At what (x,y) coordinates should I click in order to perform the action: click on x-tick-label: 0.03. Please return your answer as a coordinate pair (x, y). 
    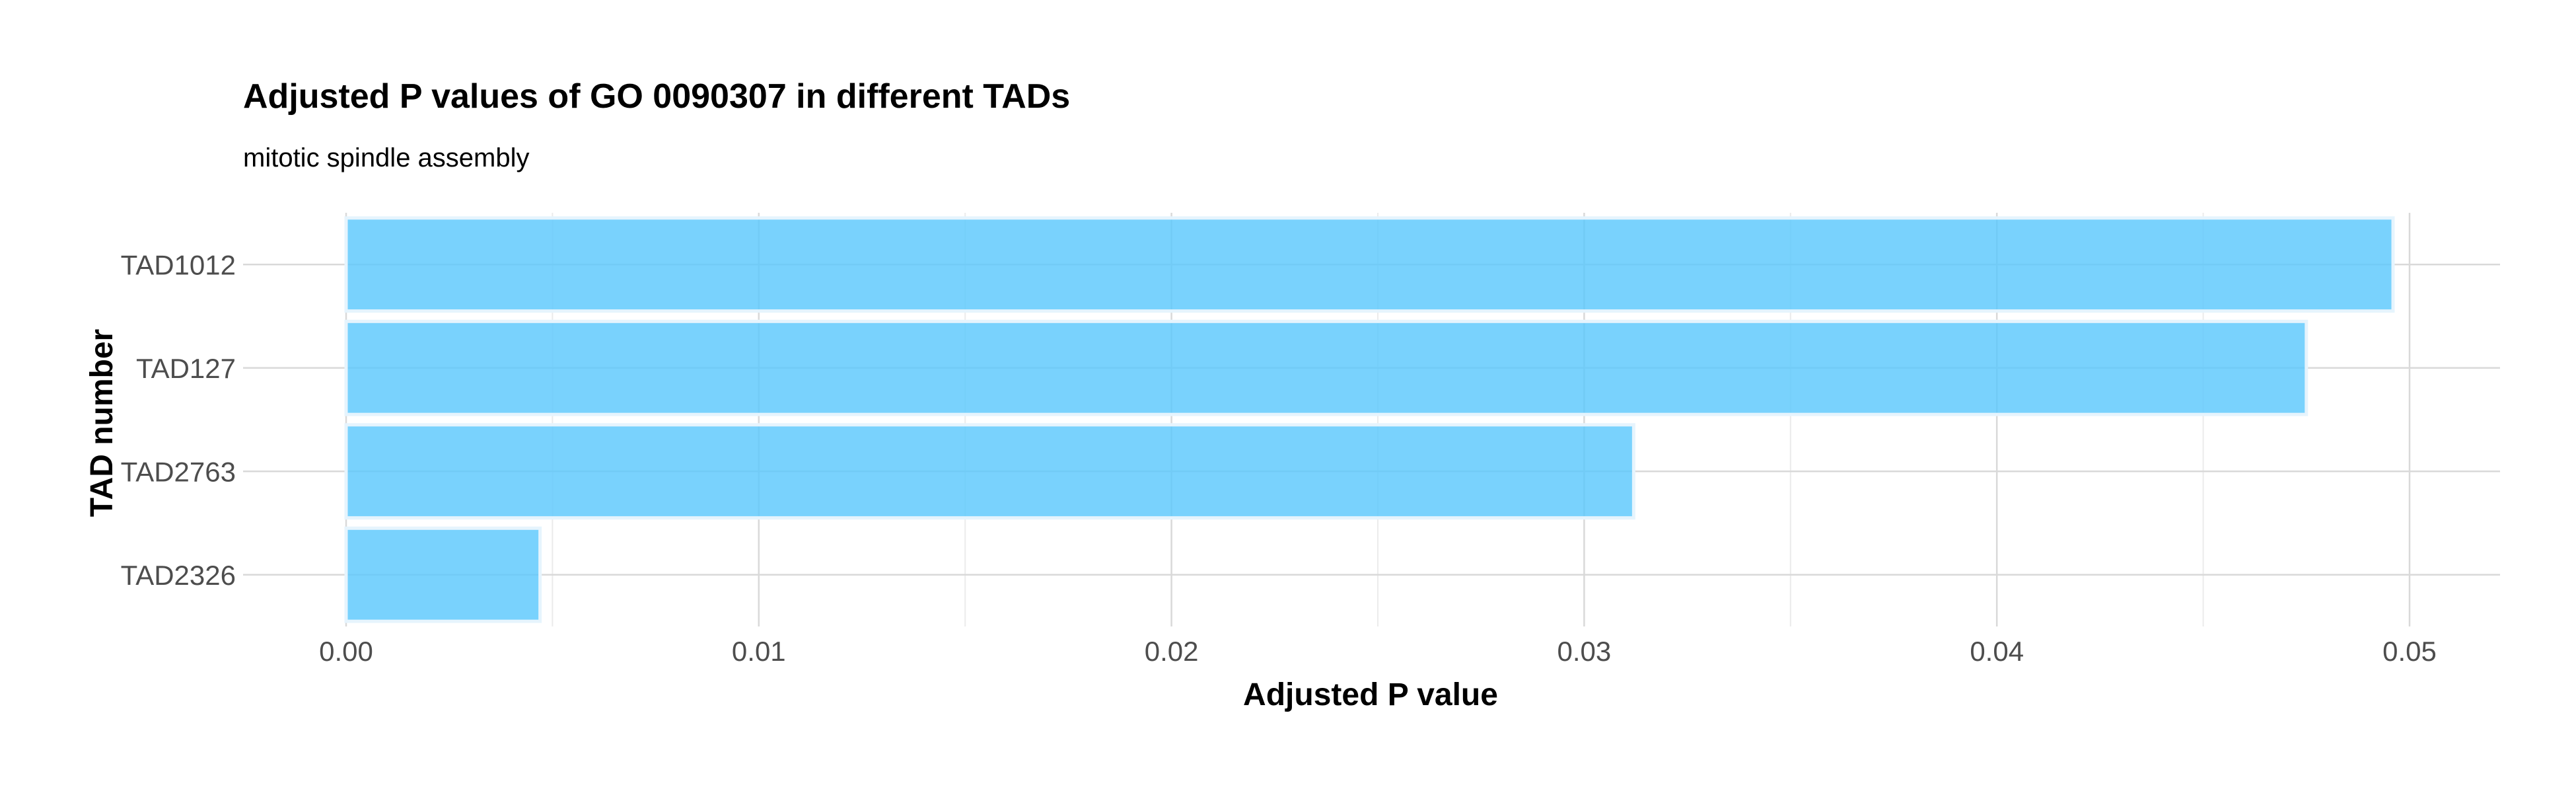
    Looking at the image, I should click on (1585, 652).